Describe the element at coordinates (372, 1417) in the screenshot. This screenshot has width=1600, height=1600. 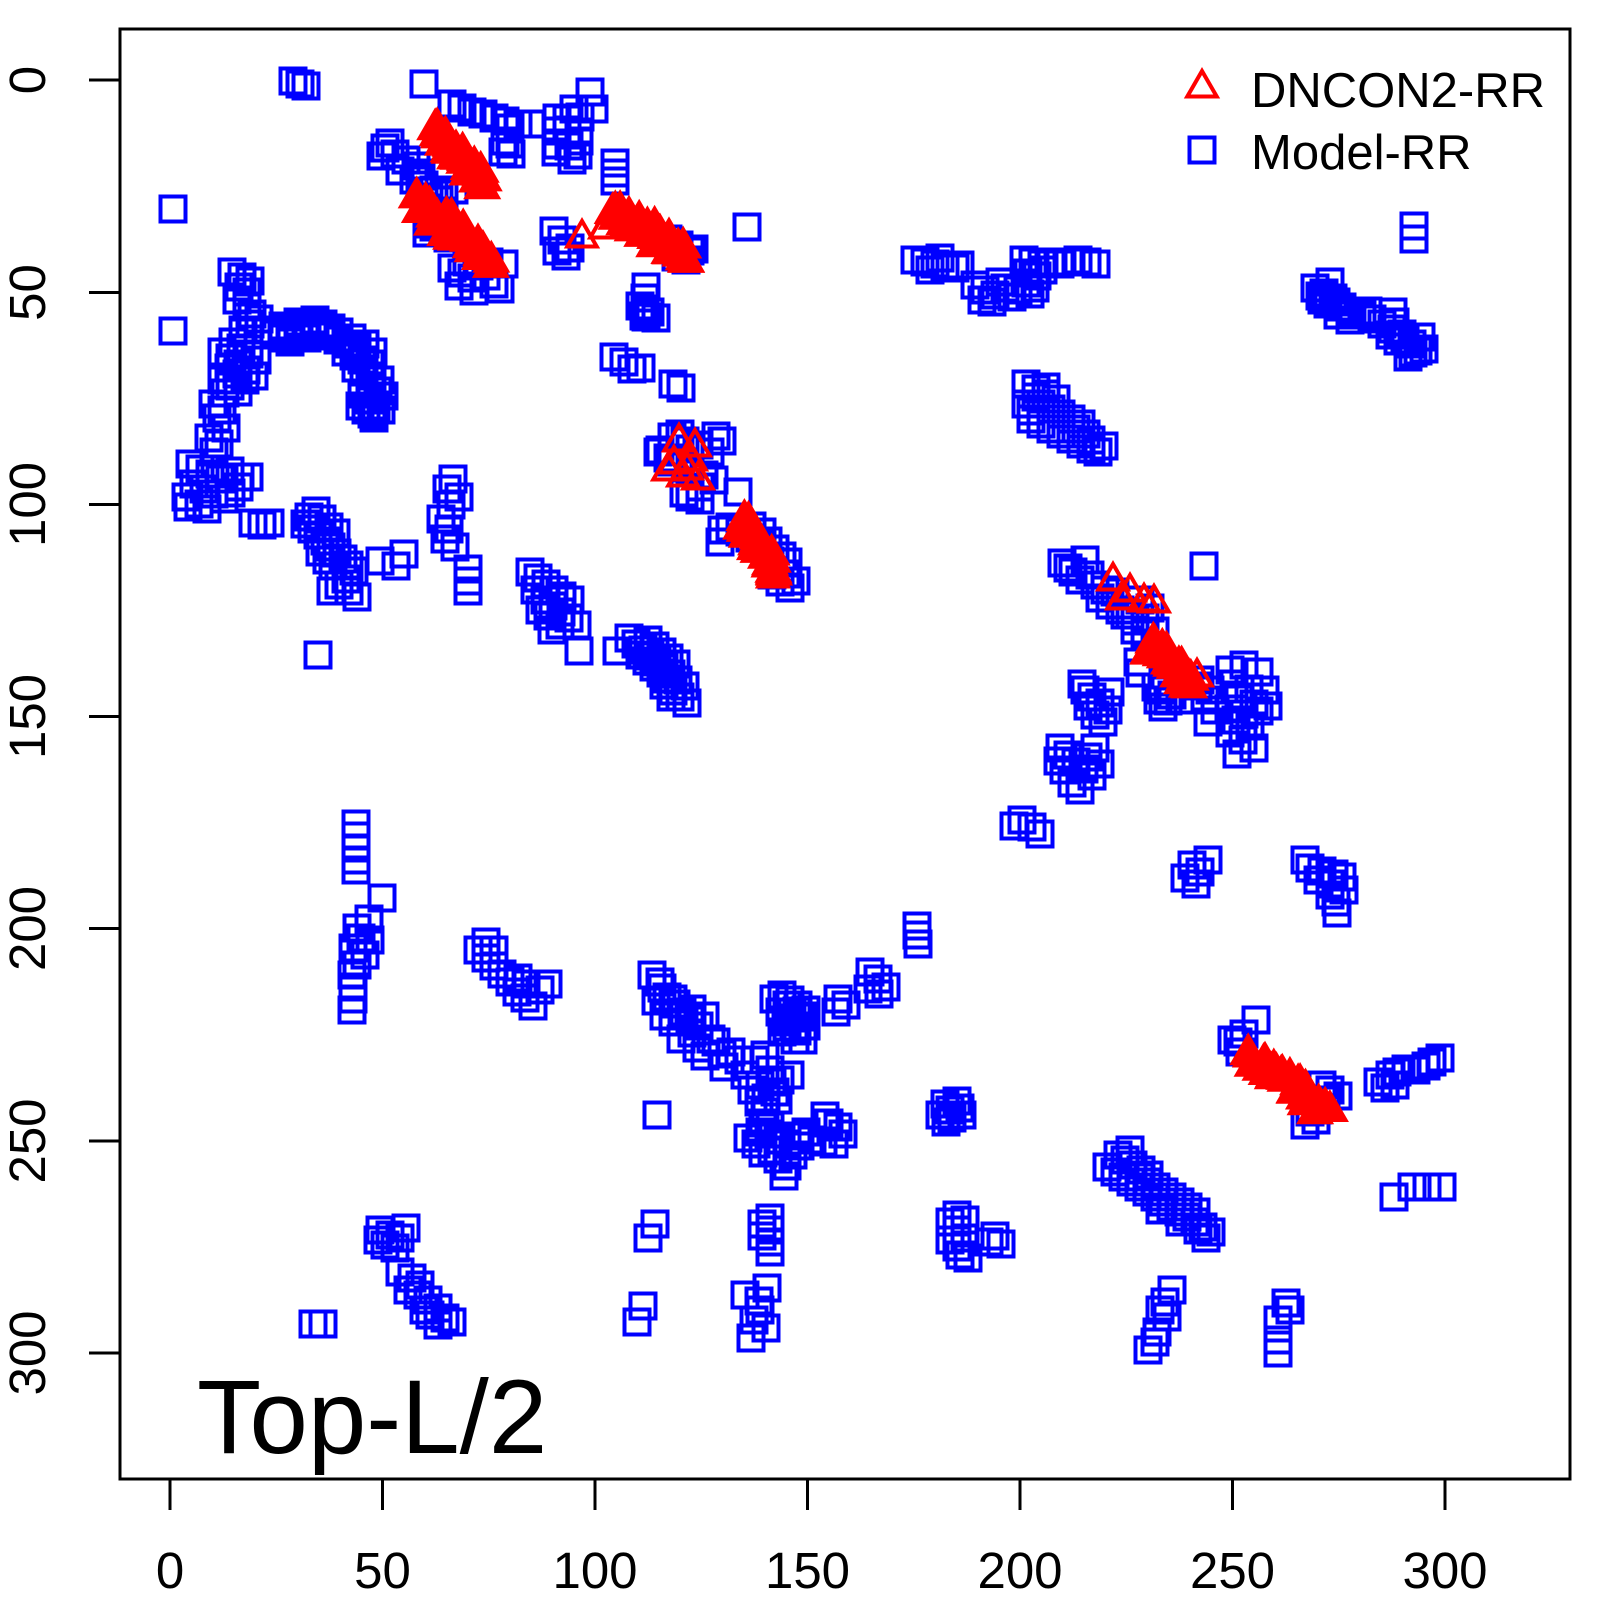
I see `svg-text: Top-L/2` at that location.